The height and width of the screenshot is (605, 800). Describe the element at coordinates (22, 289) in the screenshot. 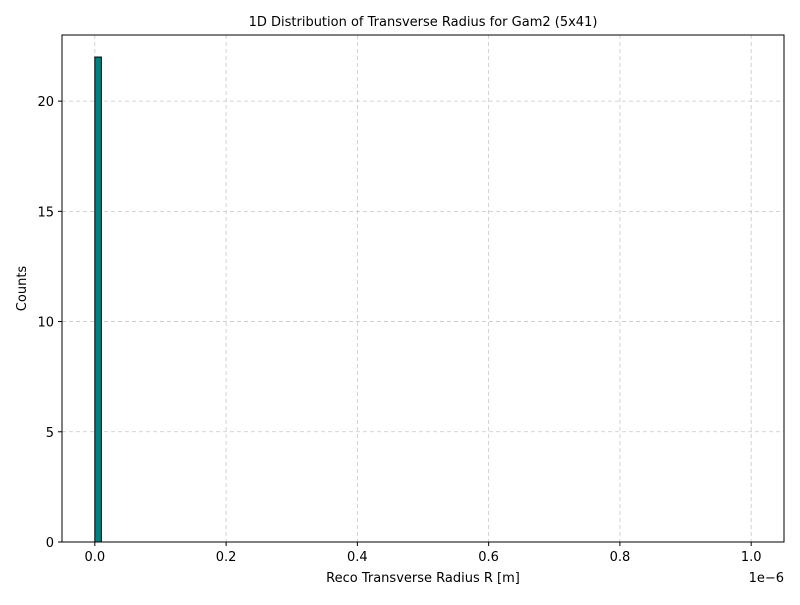

I see `y-axis-label: Counts` at that location.